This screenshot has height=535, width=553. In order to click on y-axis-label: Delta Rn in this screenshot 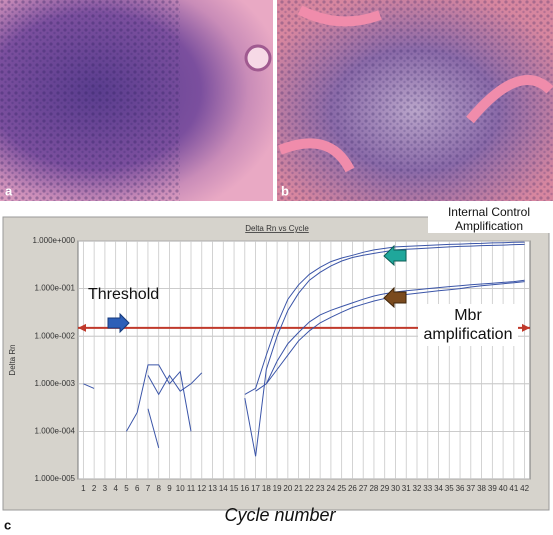, I will do `click(12, 359)`.